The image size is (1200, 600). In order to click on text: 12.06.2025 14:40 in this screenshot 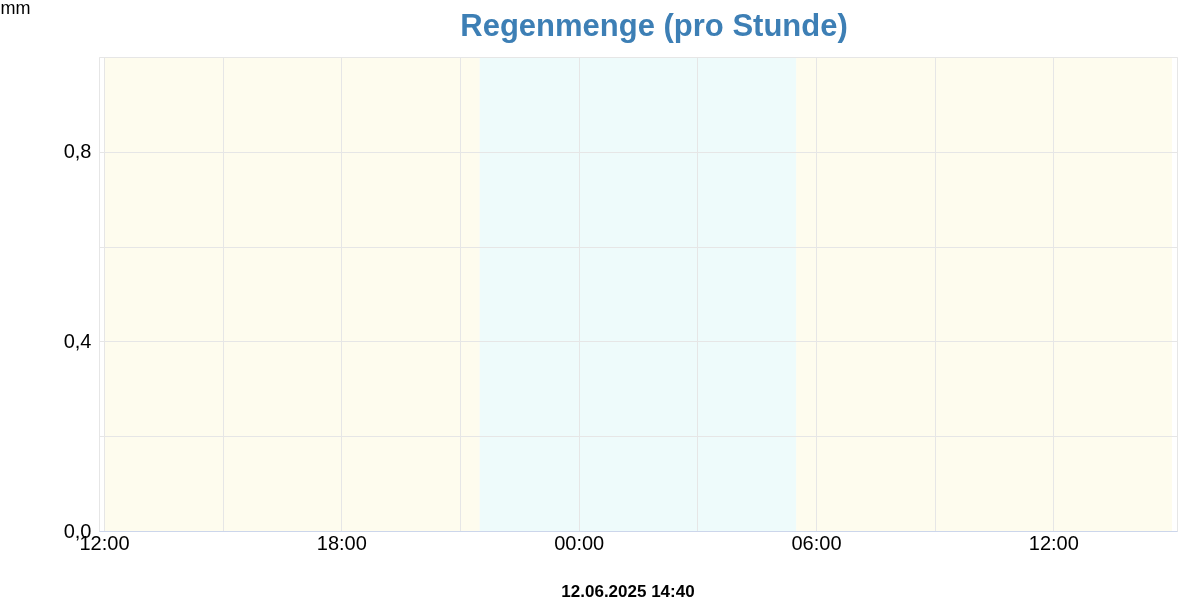, I will do `click(628, 591)`.